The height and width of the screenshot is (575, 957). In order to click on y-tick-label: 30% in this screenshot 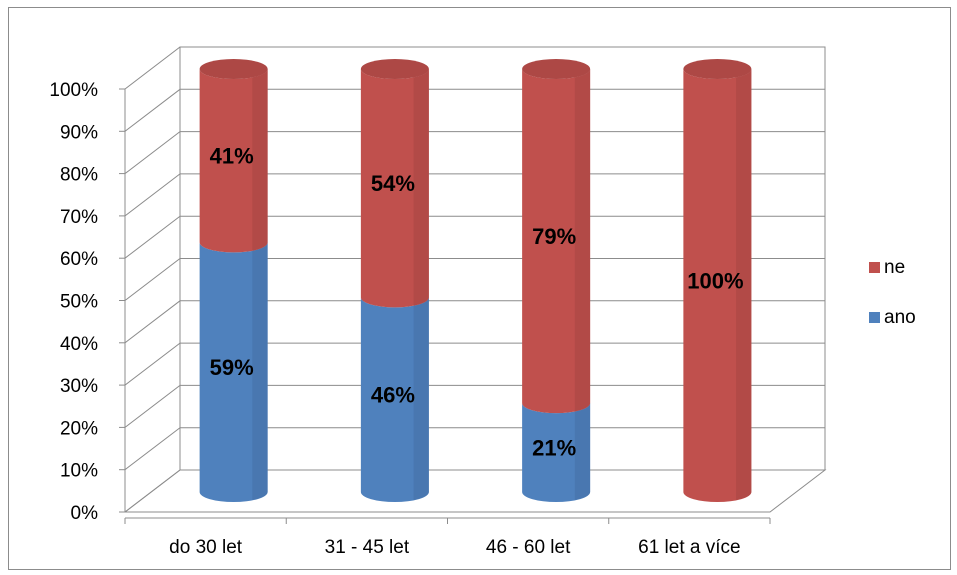, I will do `click(79, 386)`.